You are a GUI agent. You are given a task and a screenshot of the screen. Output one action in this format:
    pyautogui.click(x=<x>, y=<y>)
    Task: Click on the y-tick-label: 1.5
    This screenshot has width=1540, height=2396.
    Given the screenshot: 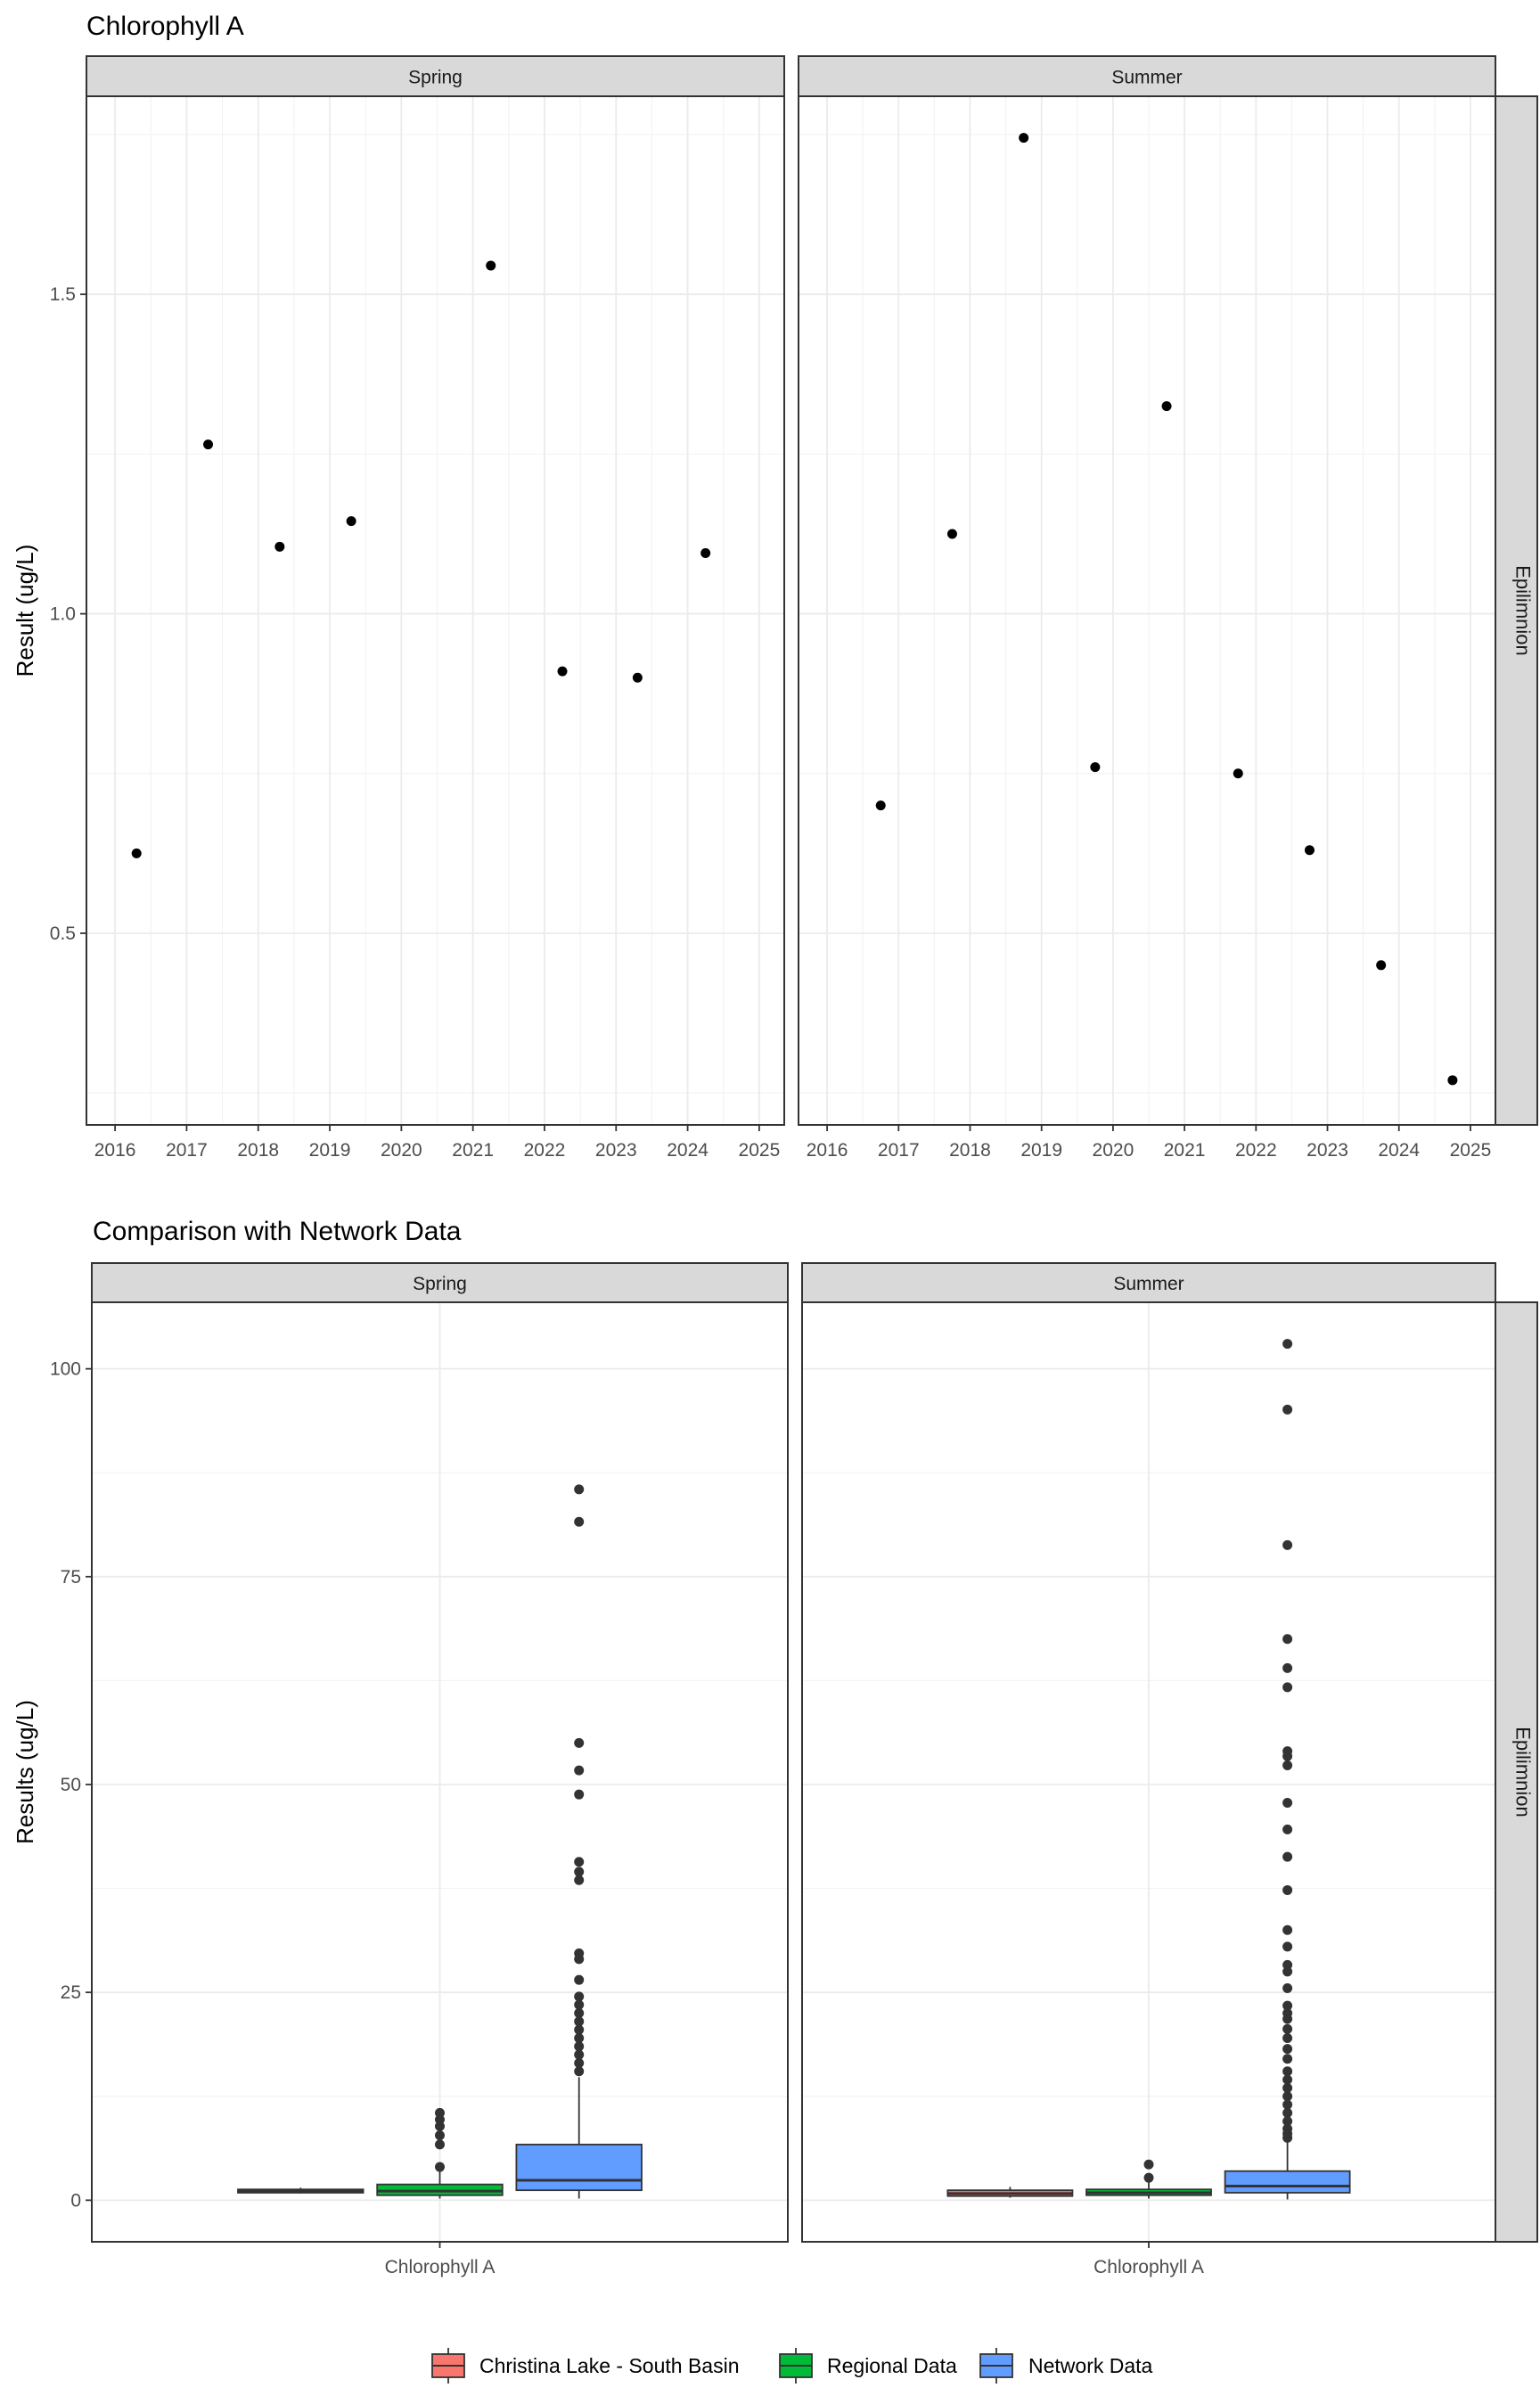 What is the action you would take?
    pyautogui.click(x=63, y=294)
    